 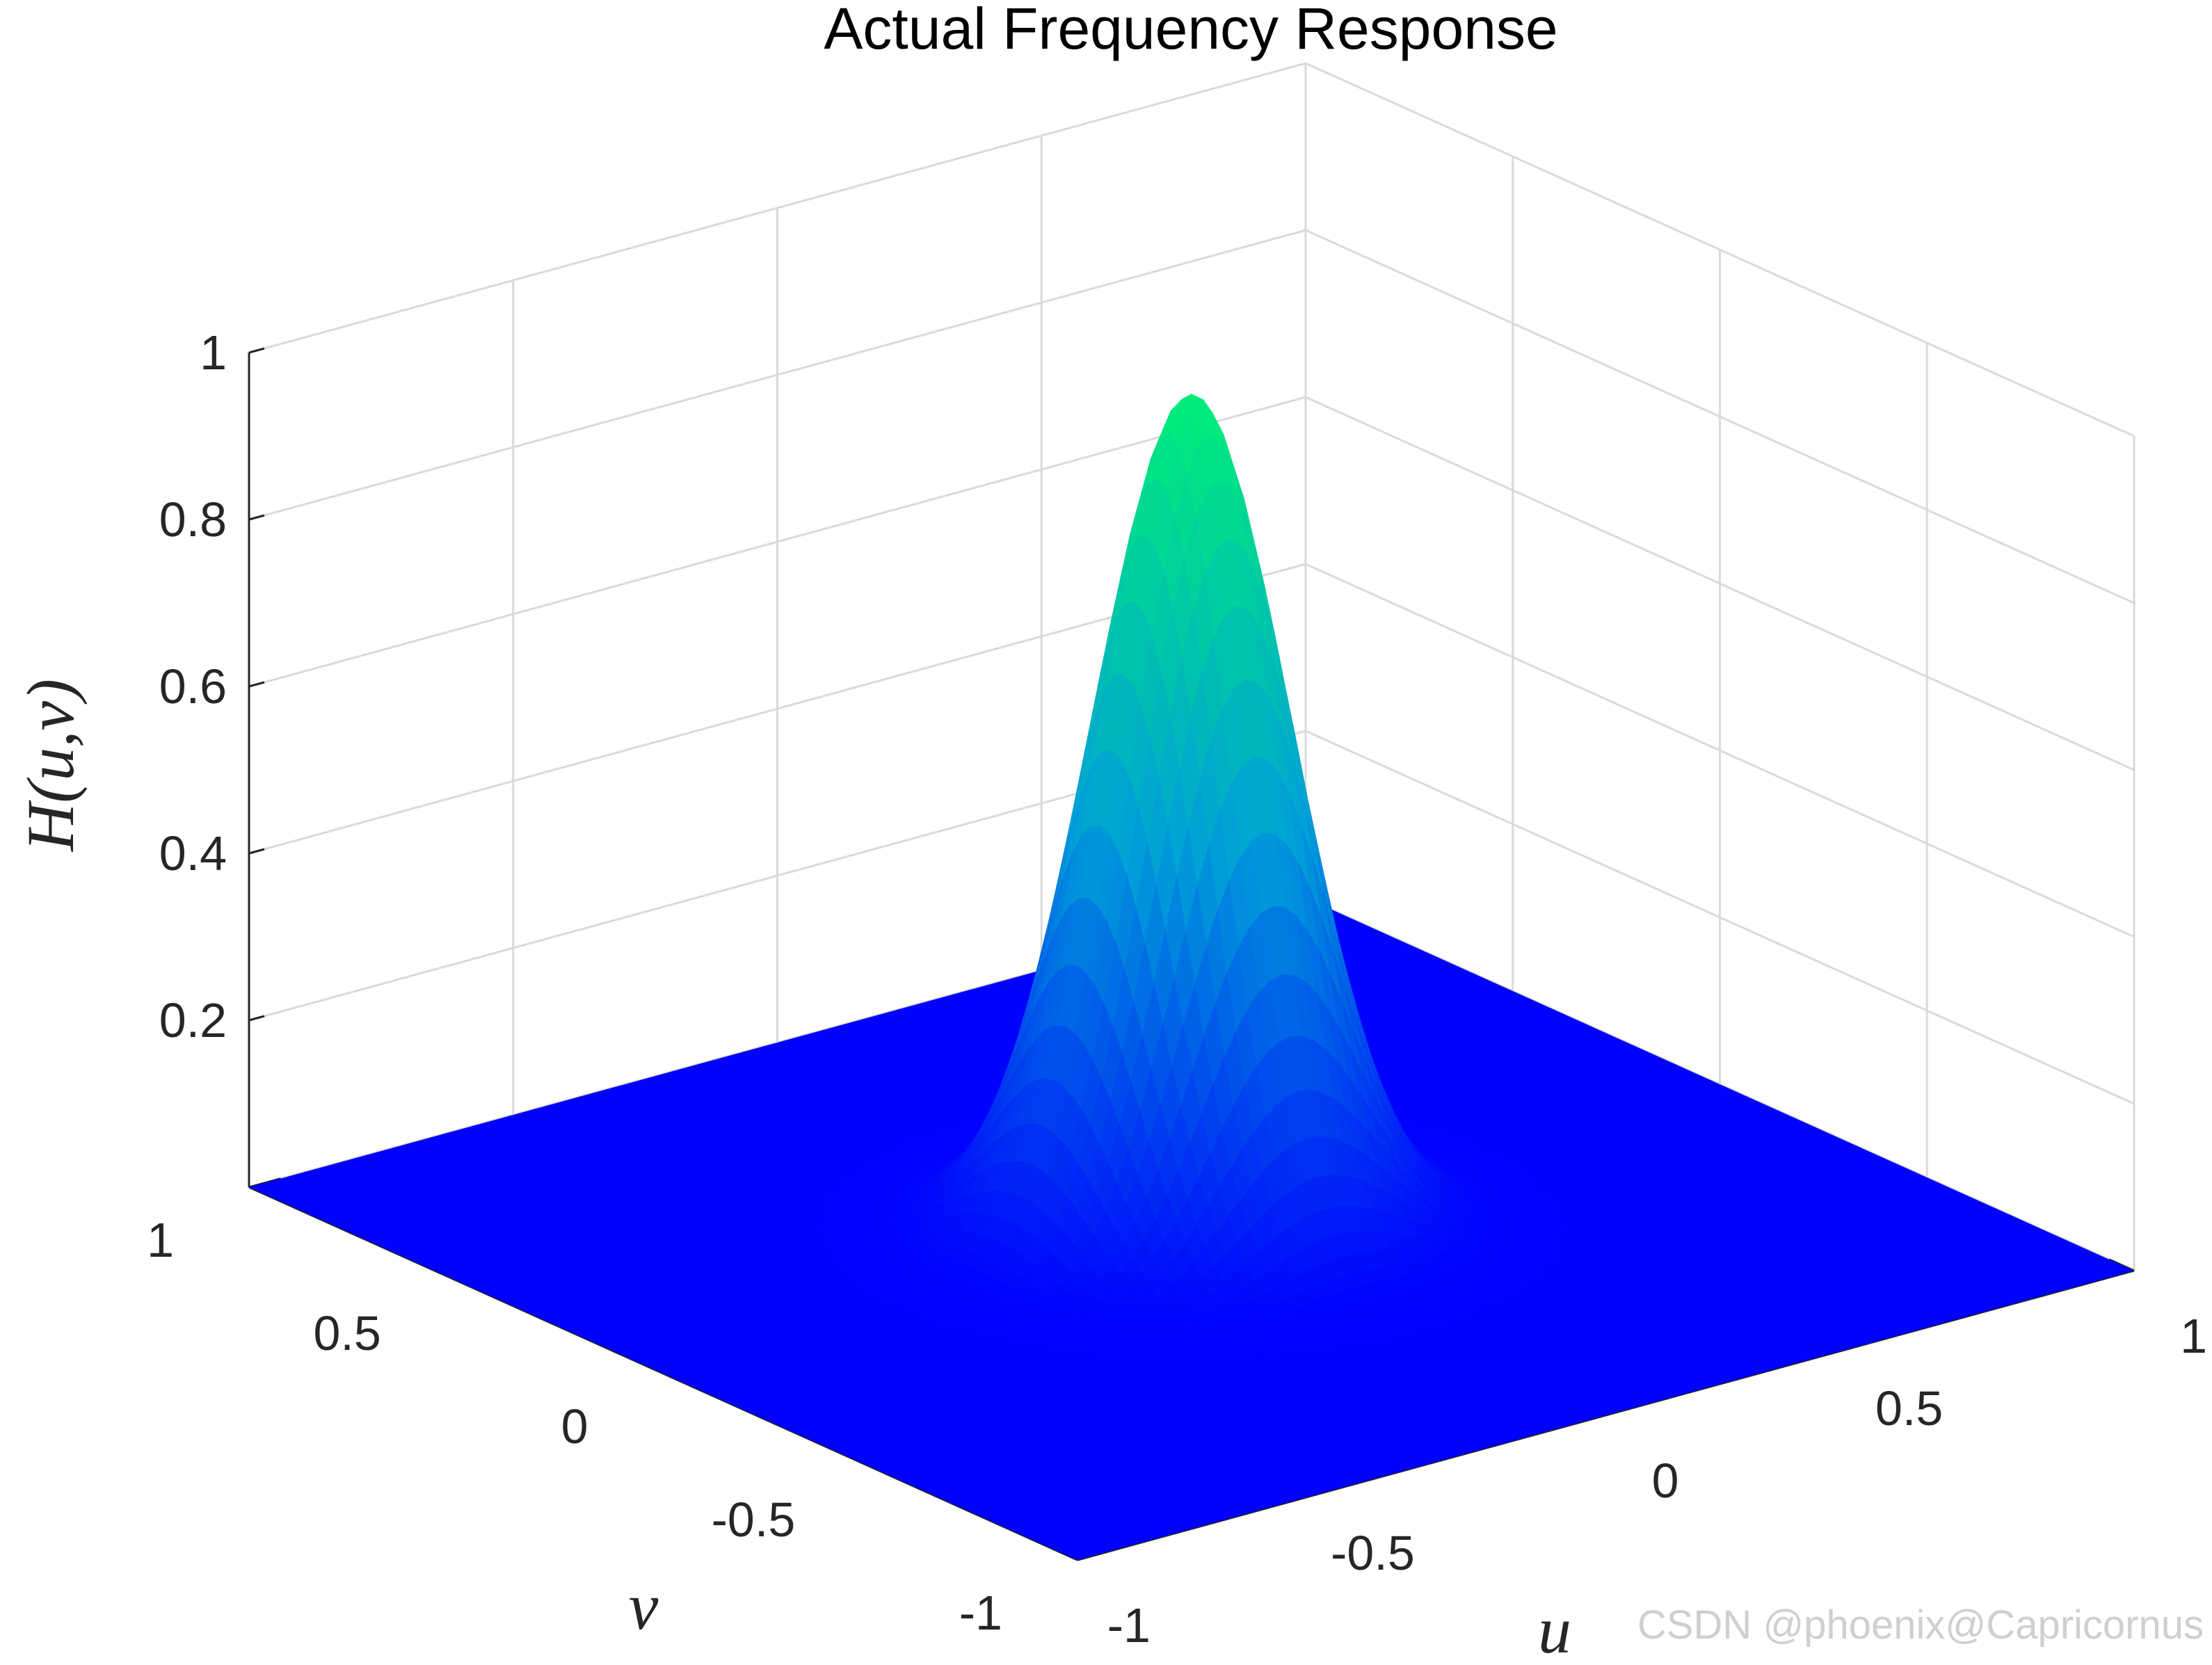 I want to click on chart-title: Actual Frequency Response, so click(x=1190, y=30).